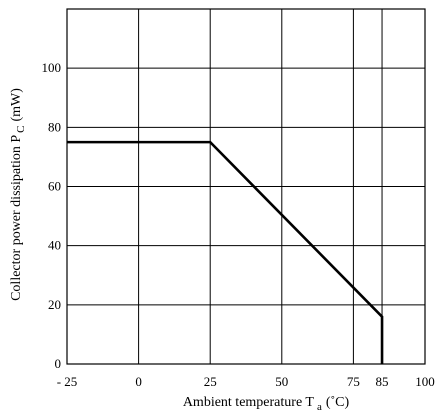 This screenshot has height=411, width=437. What do you see at coordinates (52, 215) in the screenshot?
I see `y-tick-labels: 0 20 40 60 80 100` at bounding box center [52, 215].